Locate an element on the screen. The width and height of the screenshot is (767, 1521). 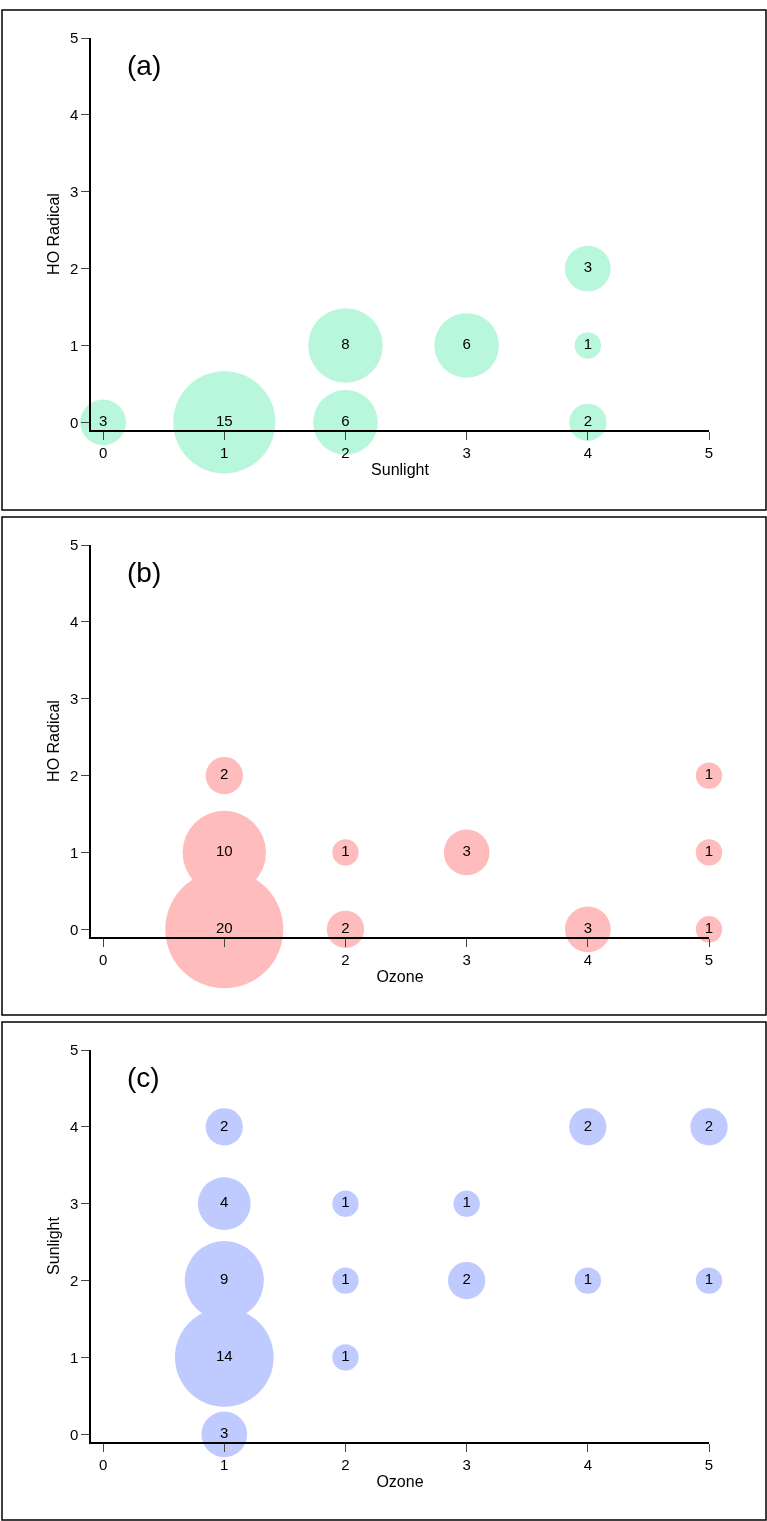
annotation: (b) is located at coordinates (144, 572).